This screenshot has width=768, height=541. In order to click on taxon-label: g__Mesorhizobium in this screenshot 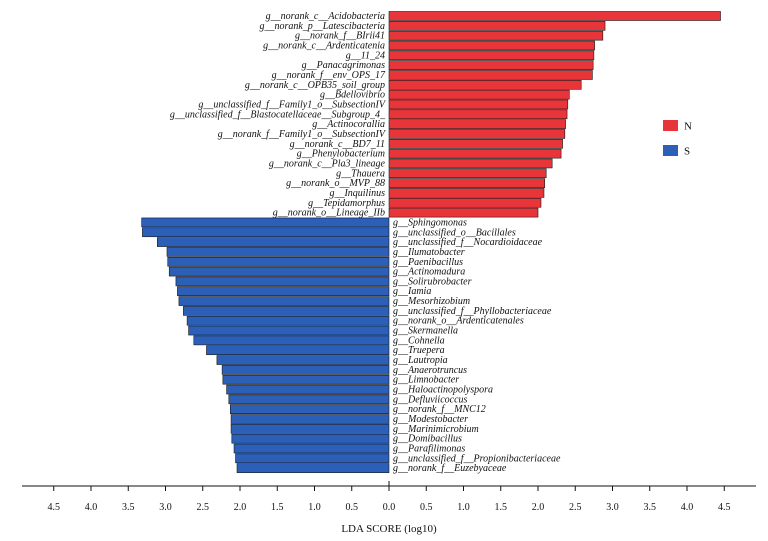, I will do `click(431, 301)`.